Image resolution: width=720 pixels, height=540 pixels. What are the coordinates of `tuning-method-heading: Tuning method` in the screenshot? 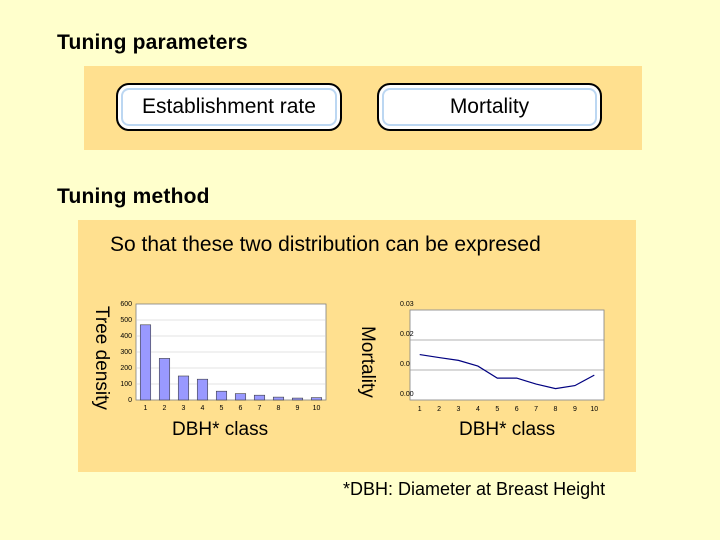 It's located at (133, 196).